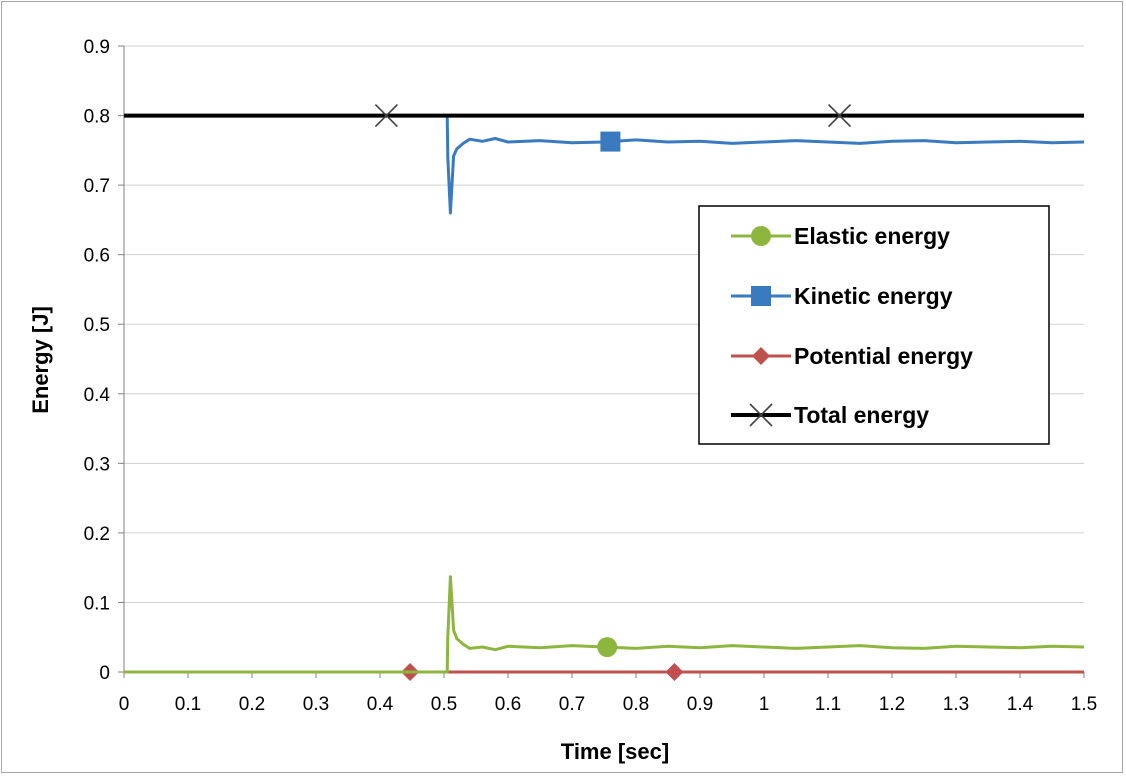 The image size is (1126, 776). I want to click on y-tick-label: 0.1, so click(97, 603).